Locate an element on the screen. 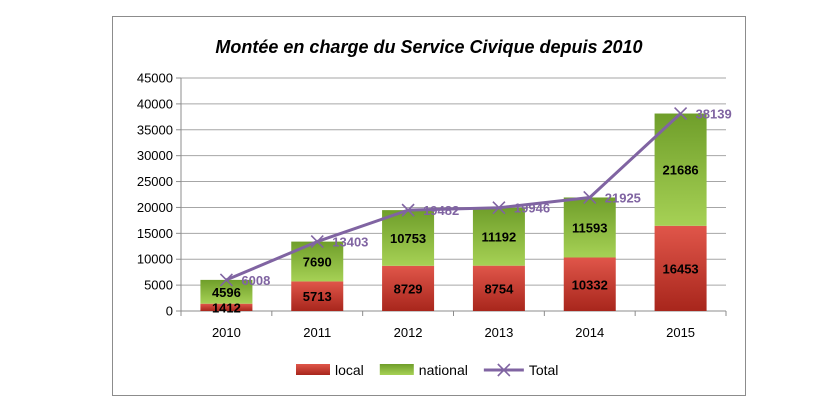  bar-national-2015 is located at coordinates (680, 169).